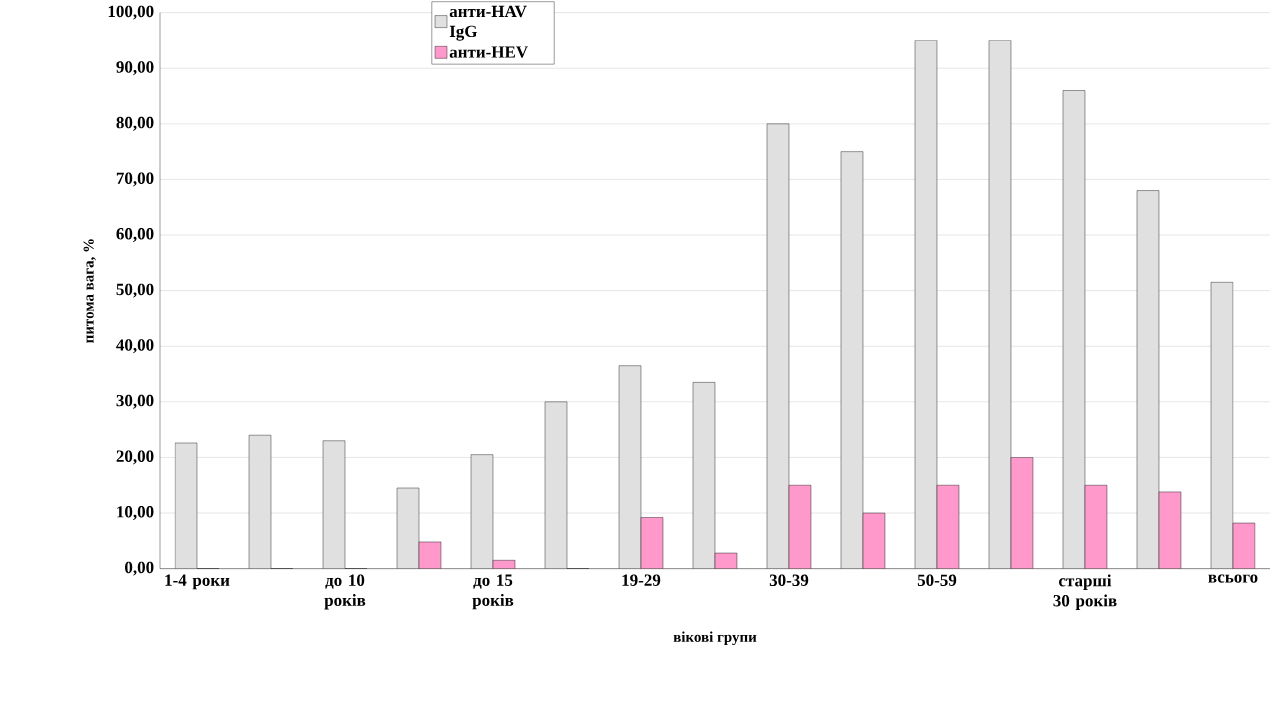 The image size is (1277, 717). What do you see at coordinates (345, 592) in the screenshot?
I see `x-tick-label: до 10 років` at bounding box center [345, 592].